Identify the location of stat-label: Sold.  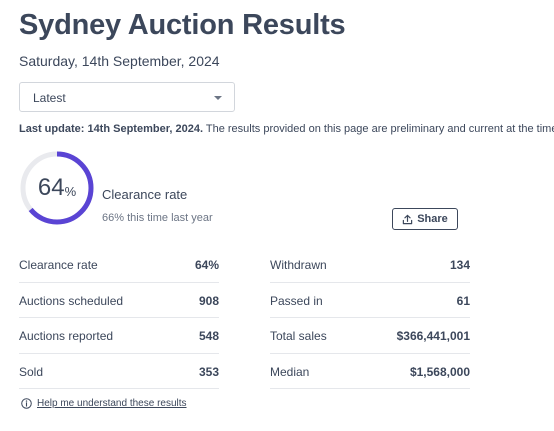
(31, 371).